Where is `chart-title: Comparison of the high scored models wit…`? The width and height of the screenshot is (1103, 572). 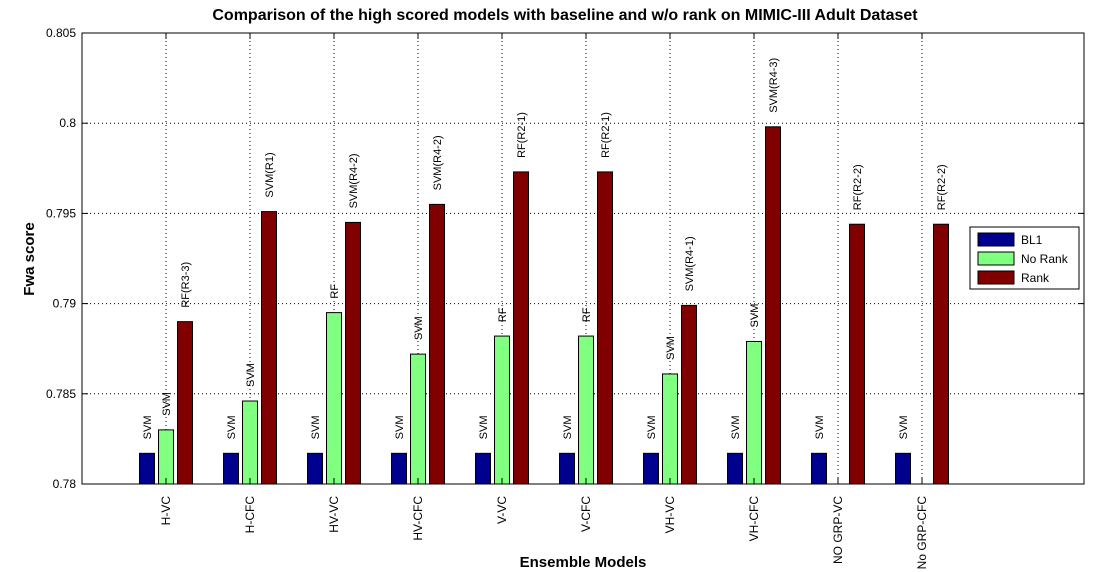 chart-title: Comparison of the high scored models wit… is located at coordinates (565, 15).